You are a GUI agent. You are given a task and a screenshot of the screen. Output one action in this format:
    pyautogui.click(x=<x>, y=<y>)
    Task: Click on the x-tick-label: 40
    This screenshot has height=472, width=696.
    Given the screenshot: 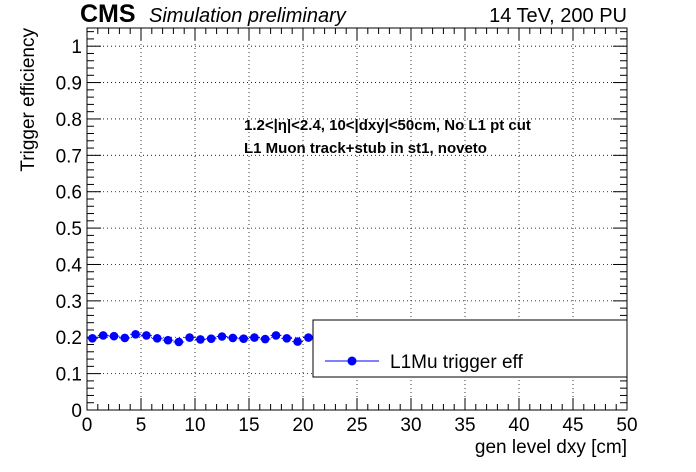 What is the action you would take?
    pyautogui.click(x=518, y=425)
    